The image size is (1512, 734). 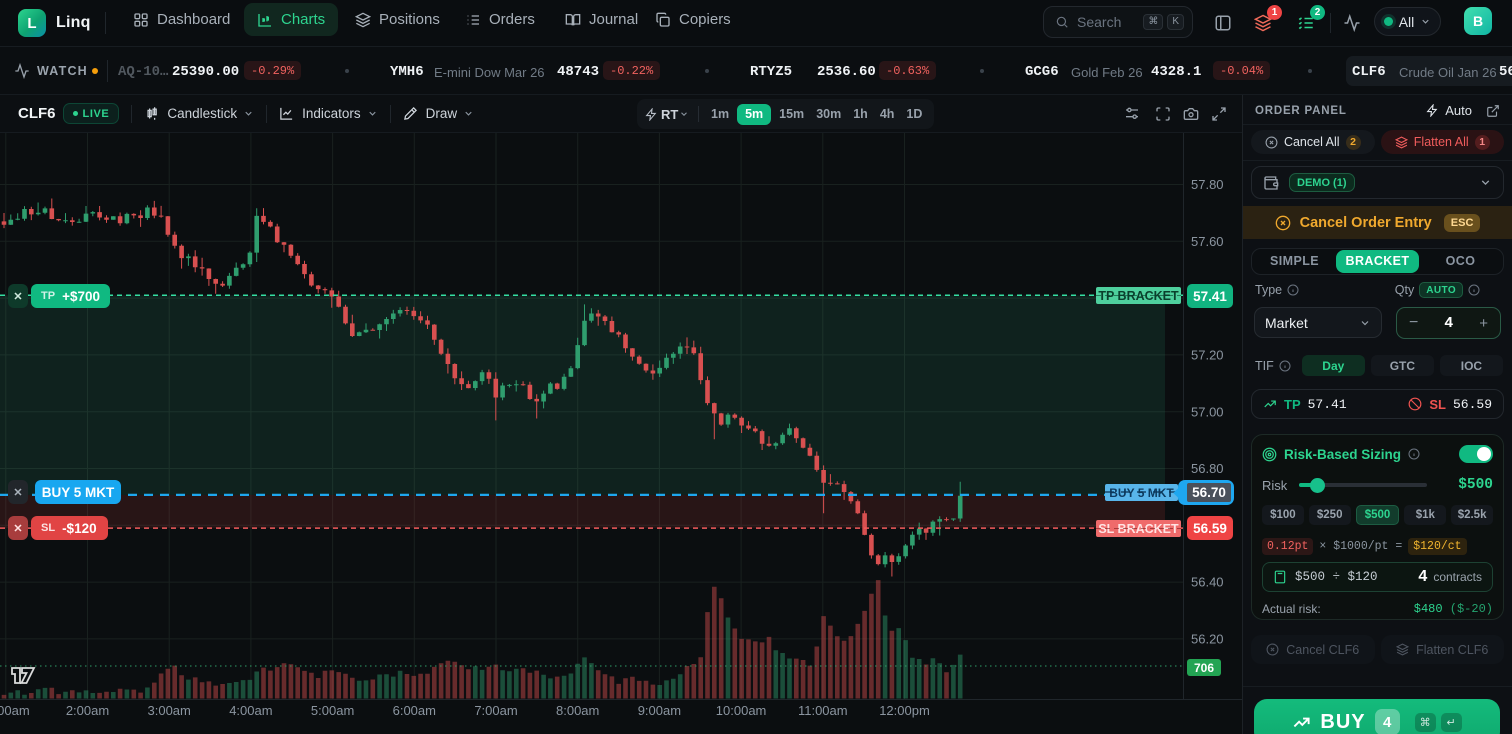 I want to click on svg-text: 6:00am, so click(x=414, y=710).